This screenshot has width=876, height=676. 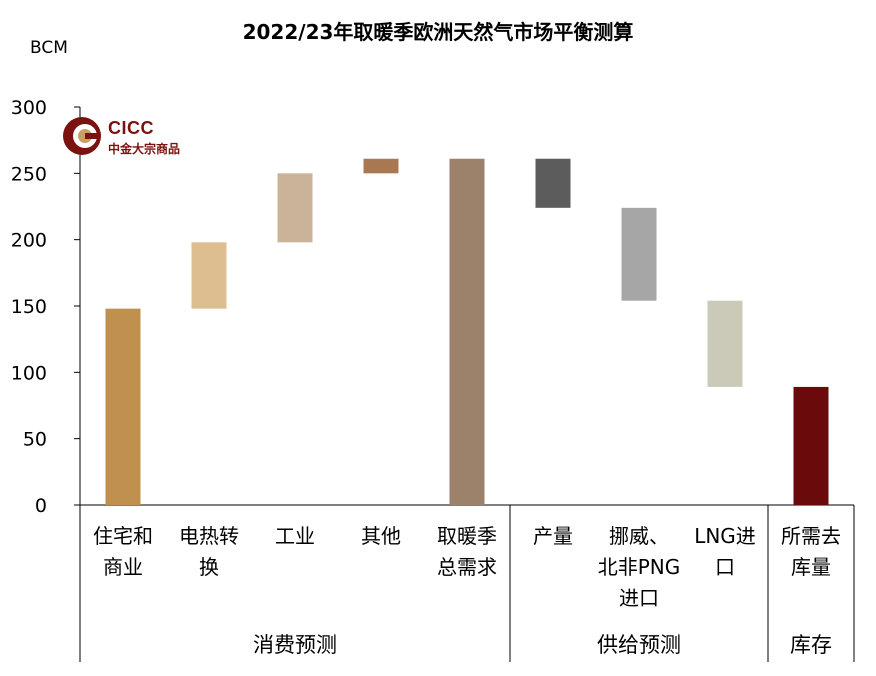 I want to click on category-label: 所需去, so click(x=811, y=536).